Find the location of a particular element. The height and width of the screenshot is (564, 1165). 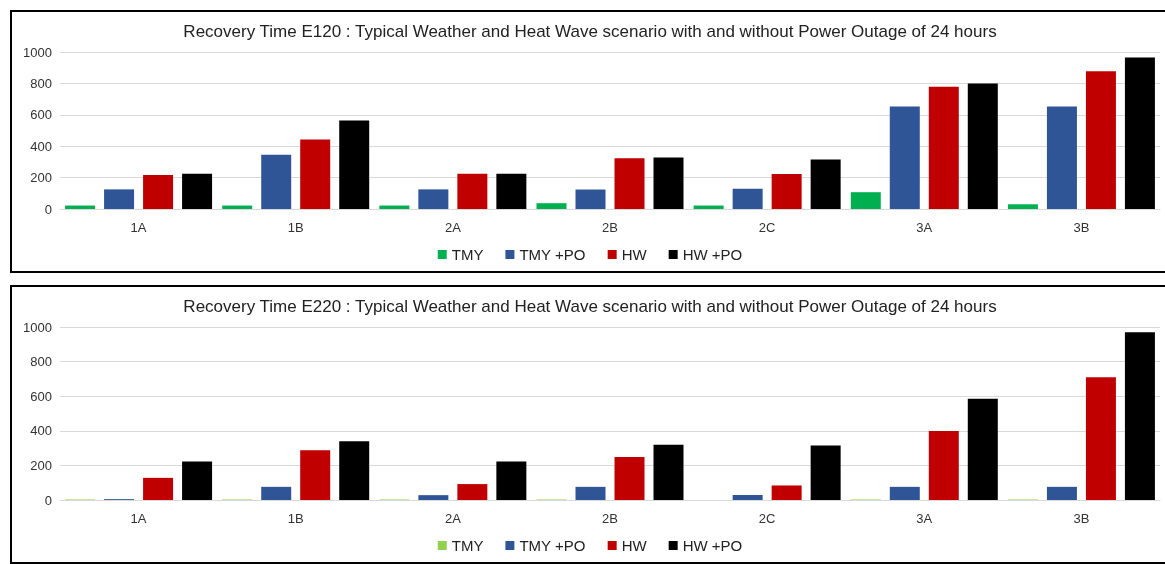

chart-title: Recovery Time E220 : Typical Weather and Heat Wave scenario with and without Power Outage of 24 hours is located at coordinates (590, 306).